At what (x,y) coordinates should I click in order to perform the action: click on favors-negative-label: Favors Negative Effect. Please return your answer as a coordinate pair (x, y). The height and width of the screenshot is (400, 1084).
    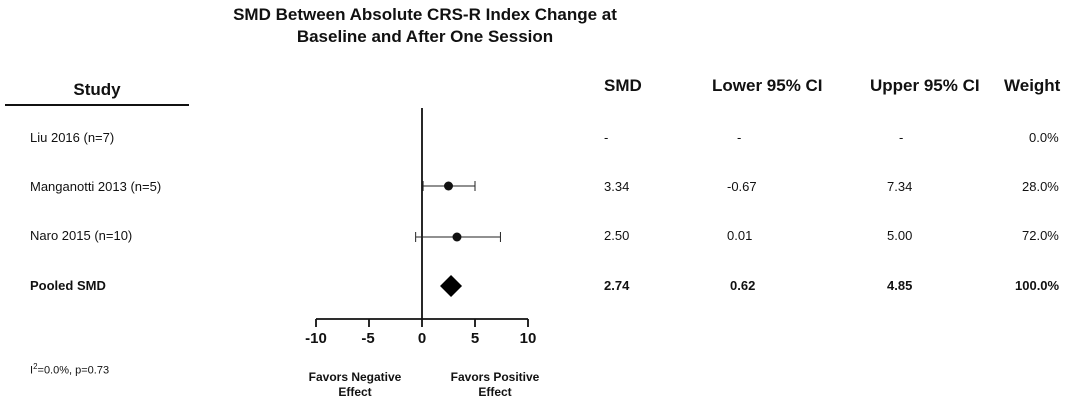
    Looking at the image, I should click on (355, 384).